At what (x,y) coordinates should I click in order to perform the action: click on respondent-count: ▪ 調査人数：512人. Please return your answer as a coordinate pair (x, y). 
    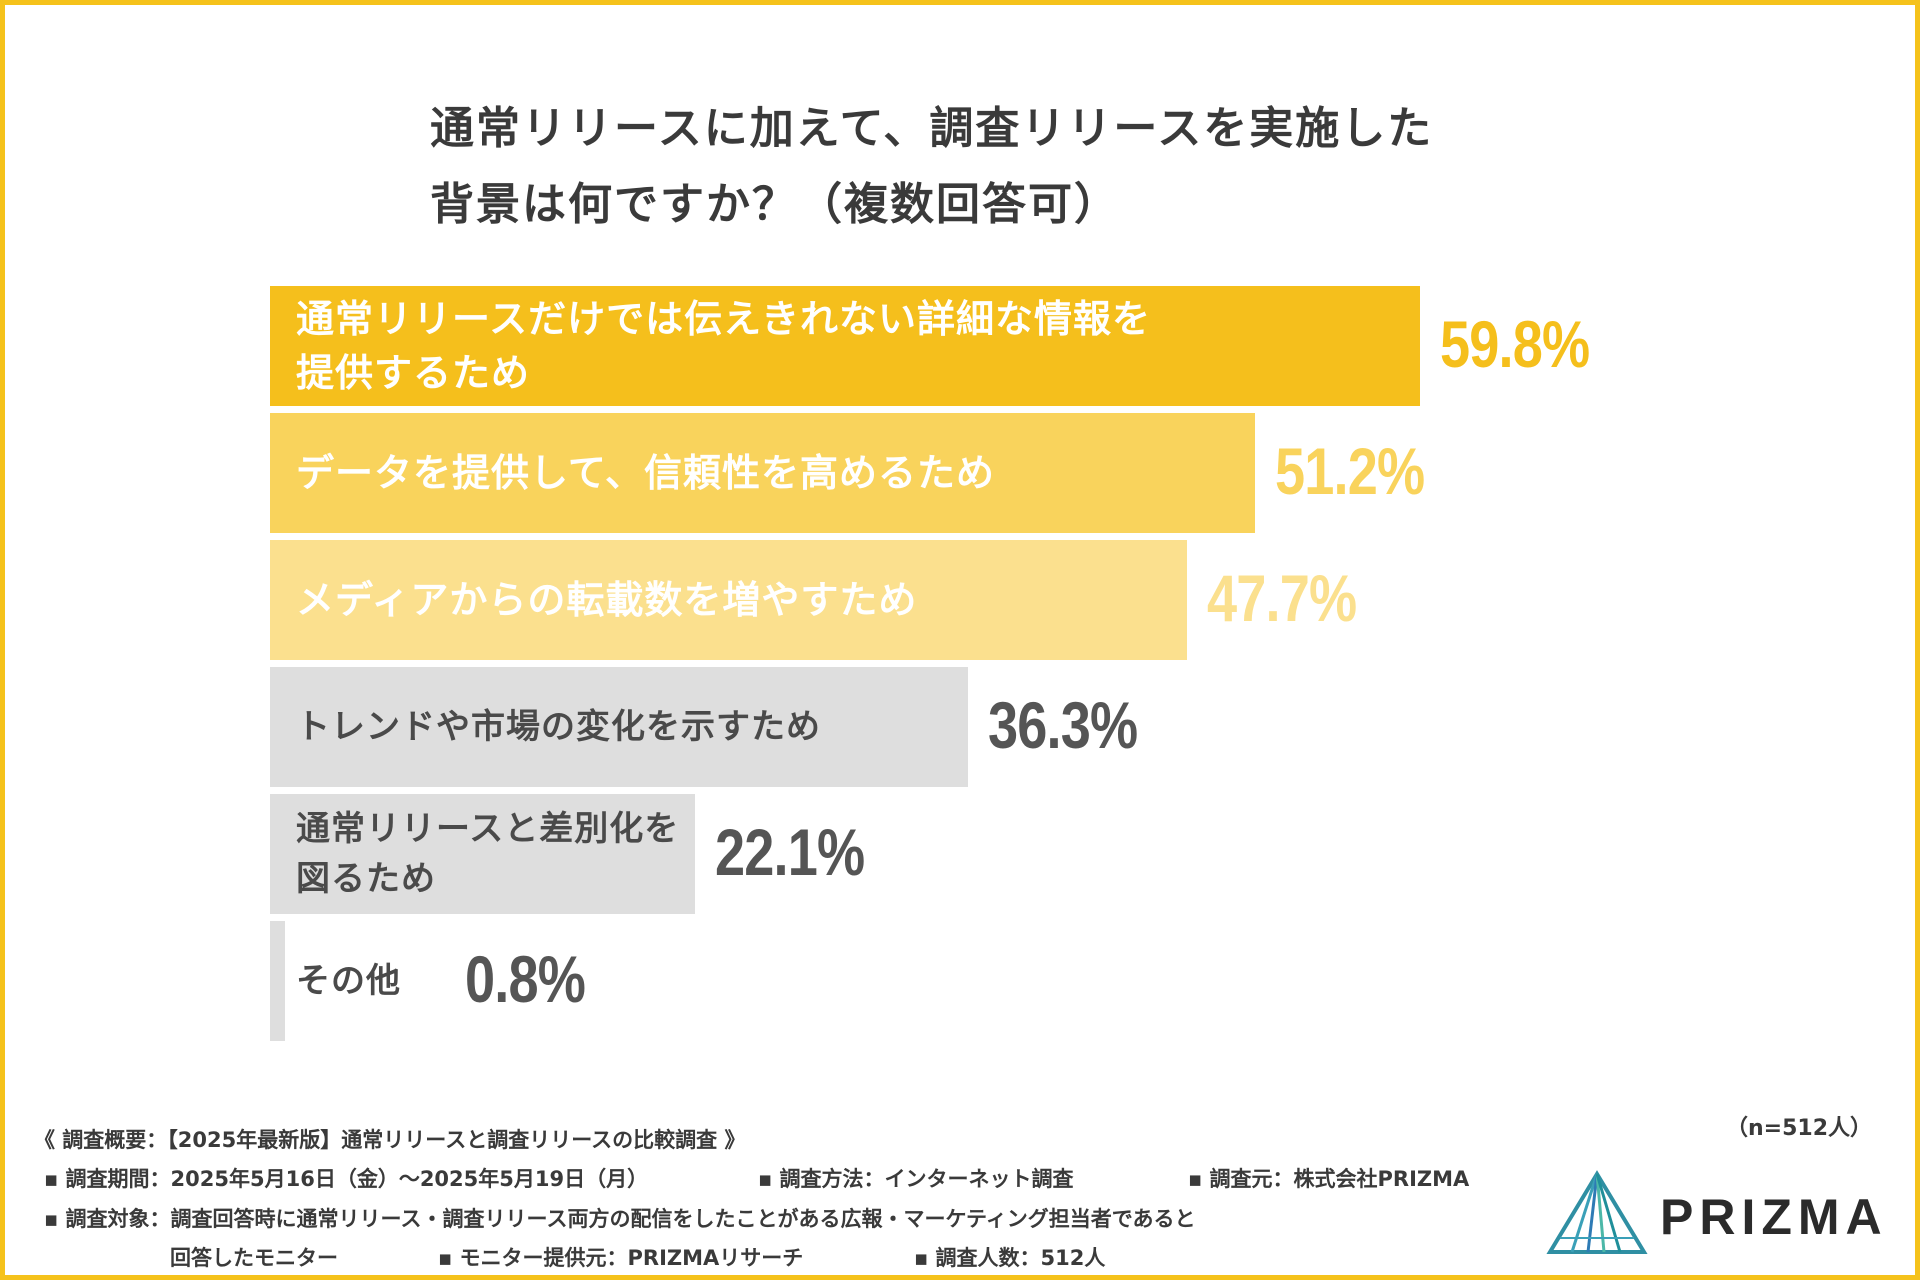
    Looking at the image, I should click on (1010, 1258).